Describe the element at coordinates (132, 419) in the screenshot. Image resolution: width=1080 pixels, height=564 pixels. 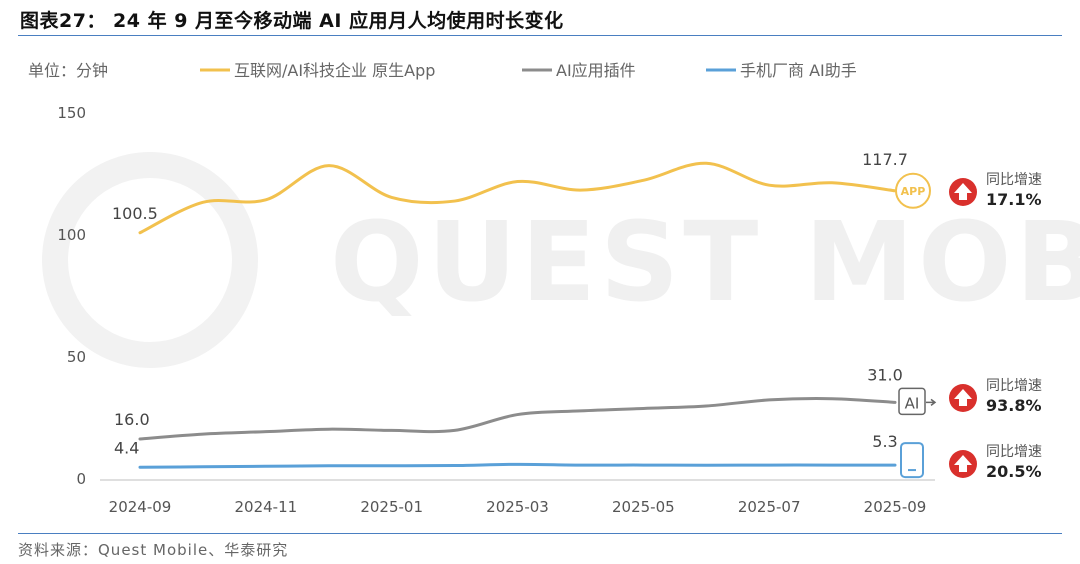
I see `data-label-start-ai-plugin: 16.0` at that location.